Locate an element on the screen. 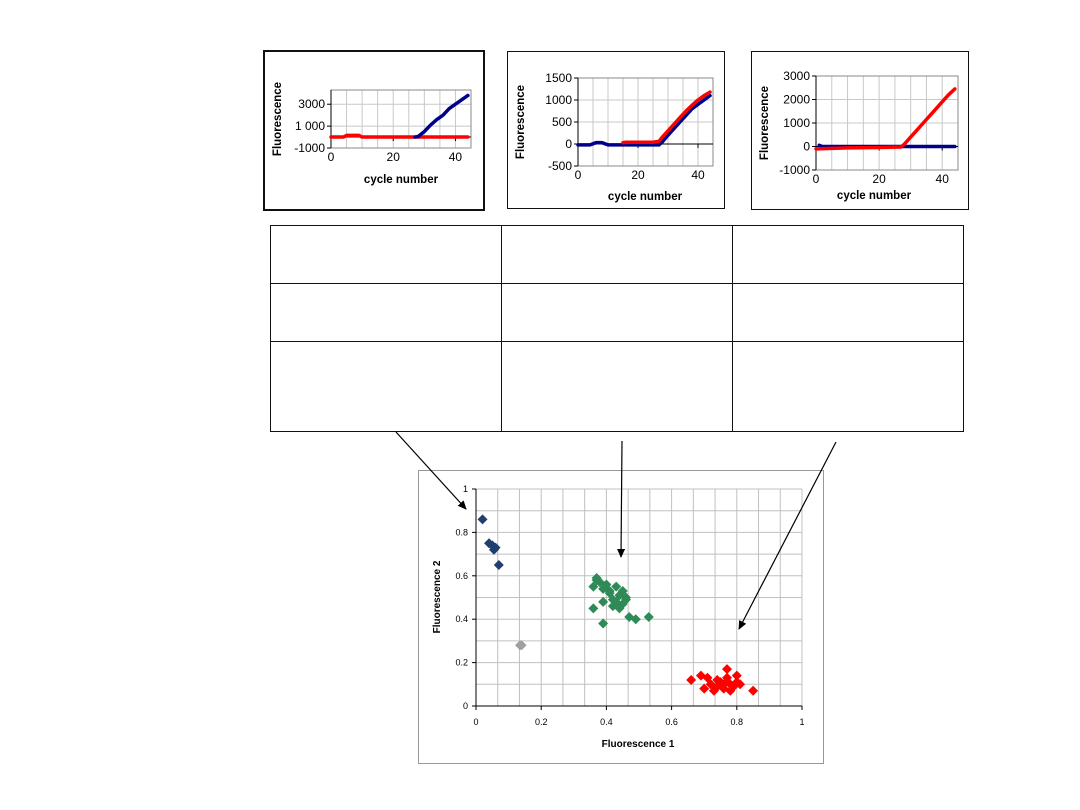 The image size is (1080, 810). arrow-to-red-cluster is located at coordinates (787, 535).